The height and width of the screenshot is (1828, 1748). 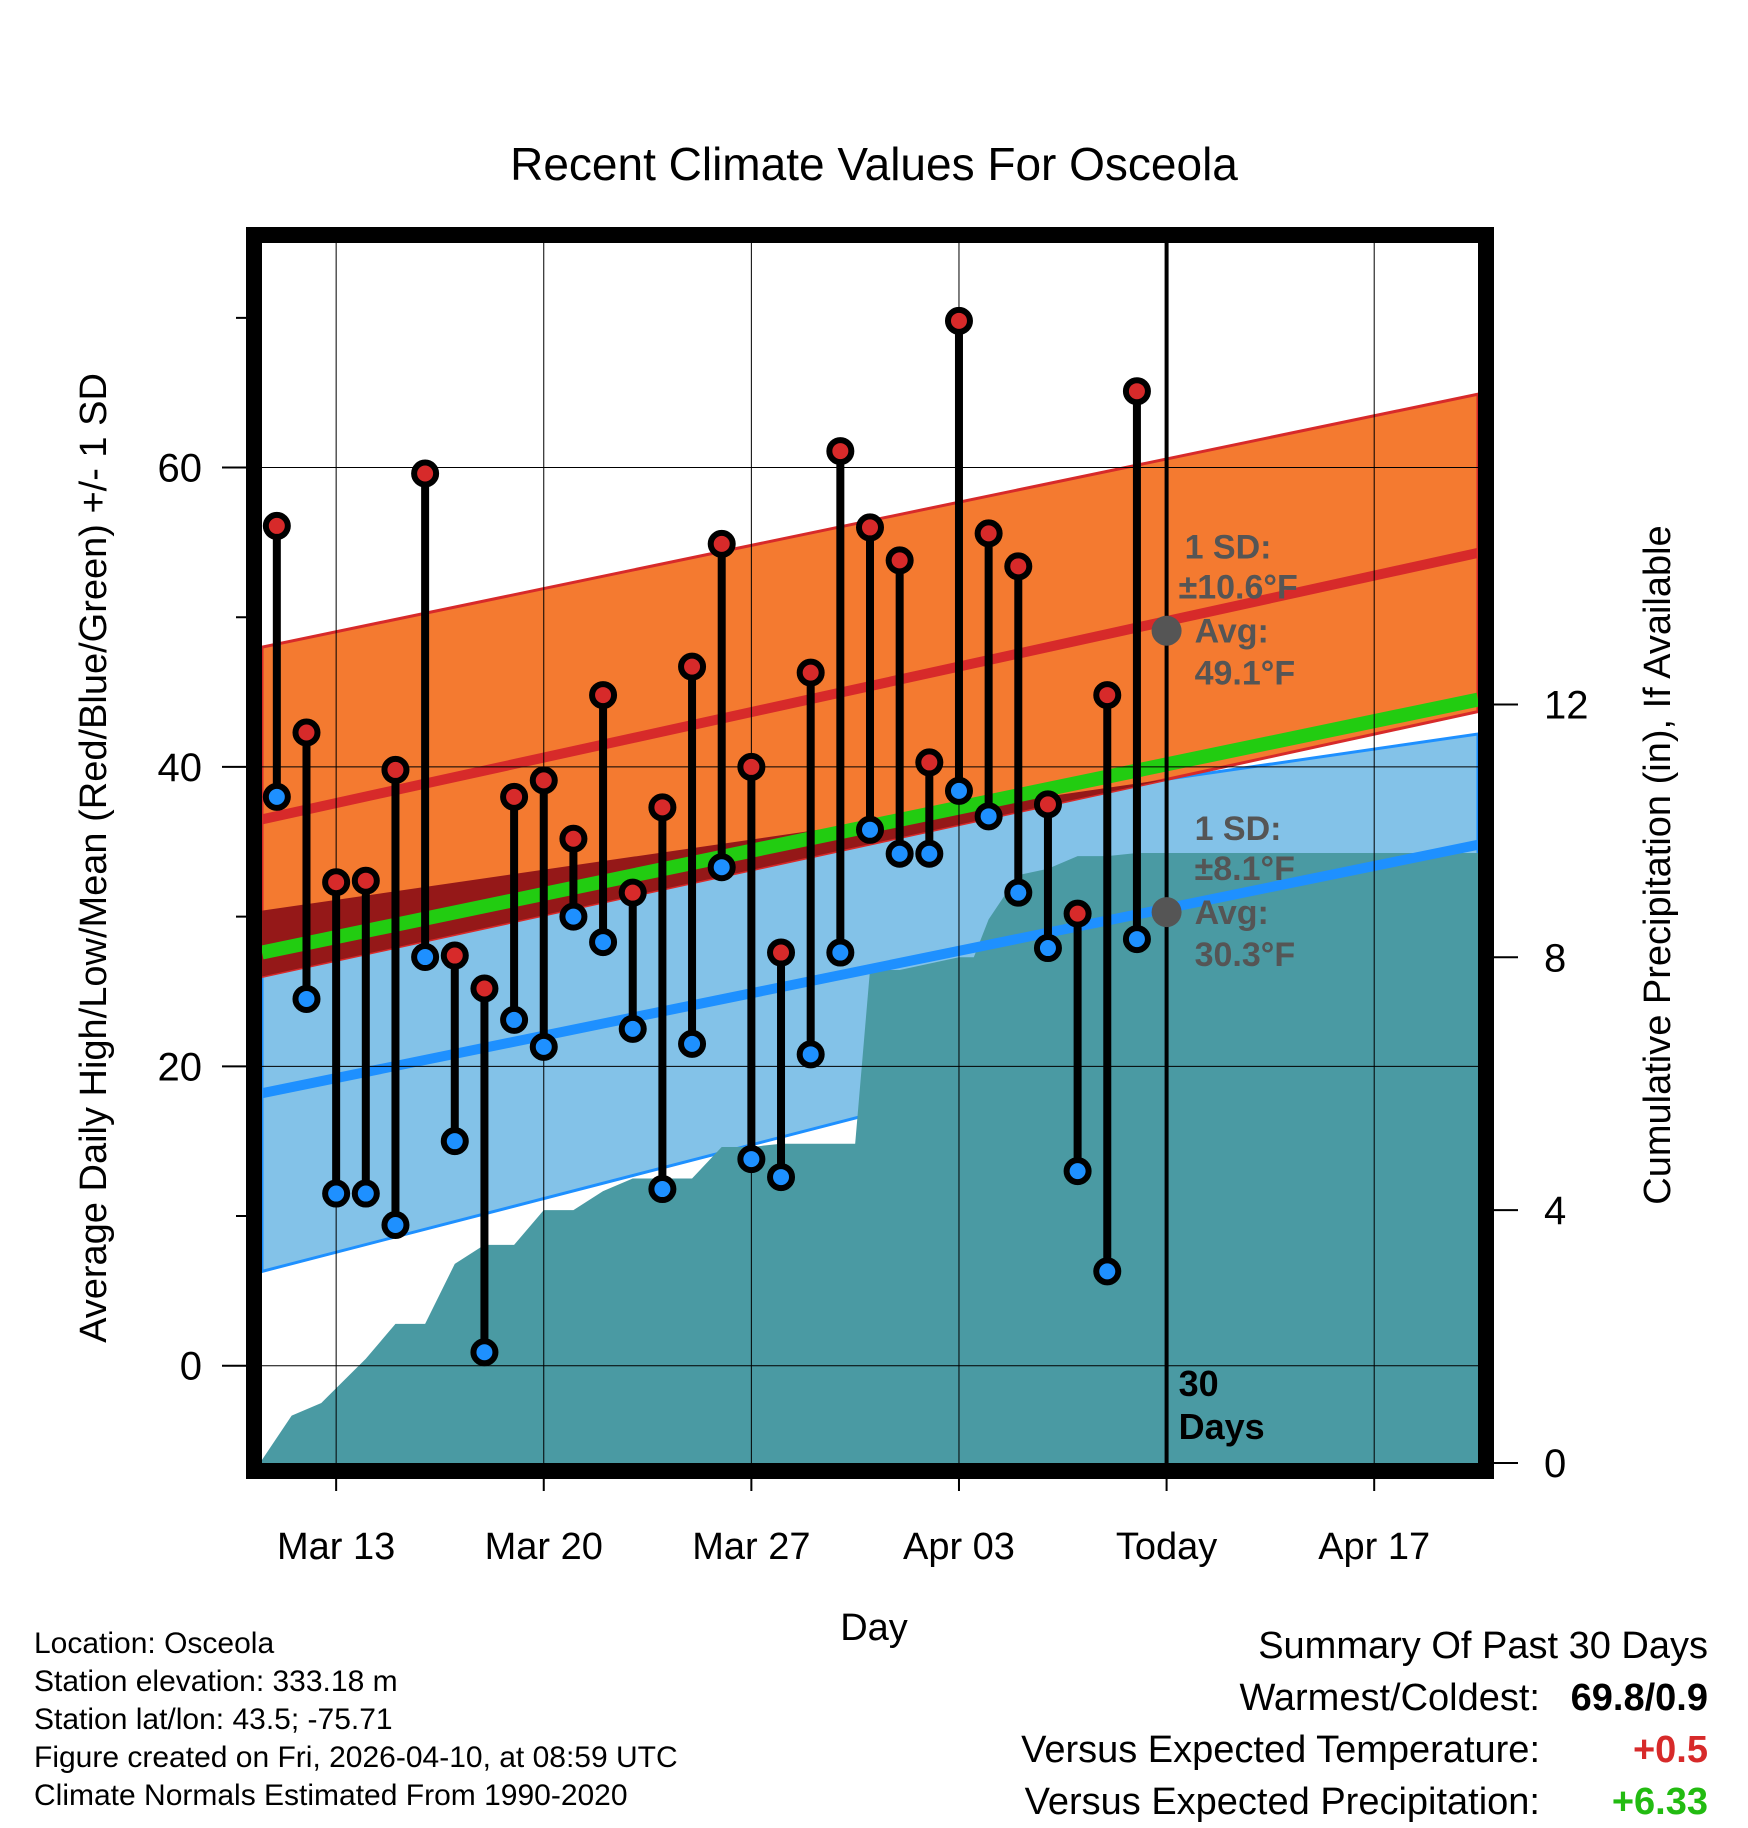 I want to click on days-label-number: 30, so click(x=1199, y=1383).